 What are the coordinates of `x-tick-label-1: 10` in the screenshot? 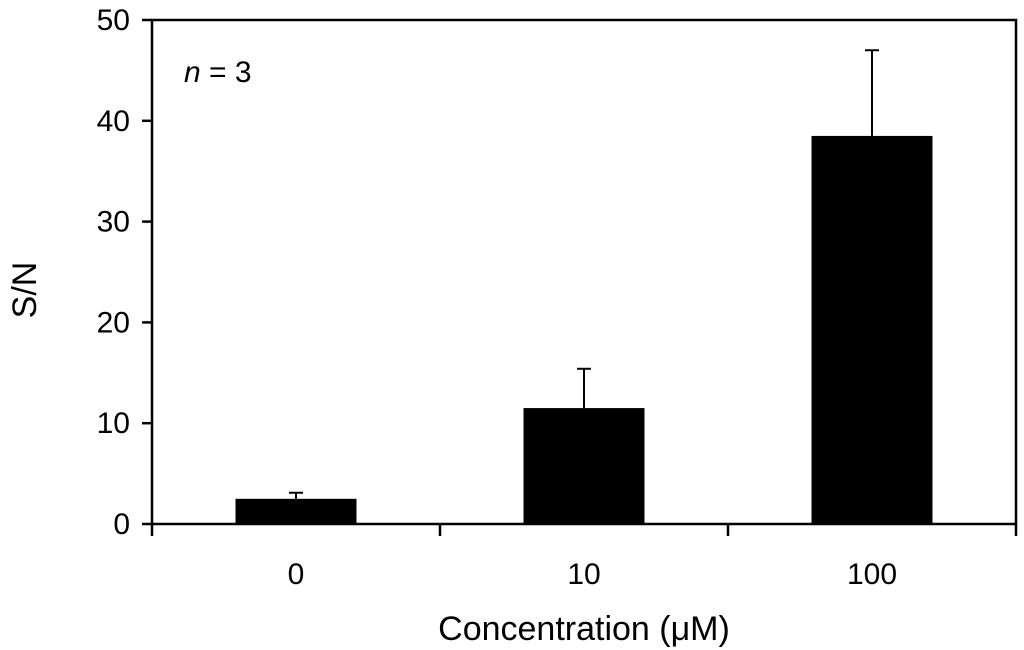 It's located at (583, 574).